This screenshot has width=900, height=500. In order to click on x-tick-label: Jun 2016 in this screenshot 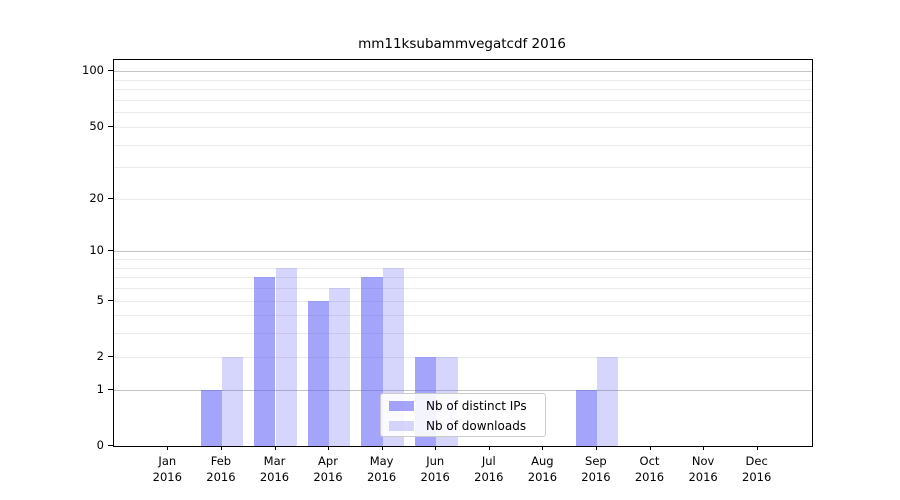, I will do `click(435, 469)`.